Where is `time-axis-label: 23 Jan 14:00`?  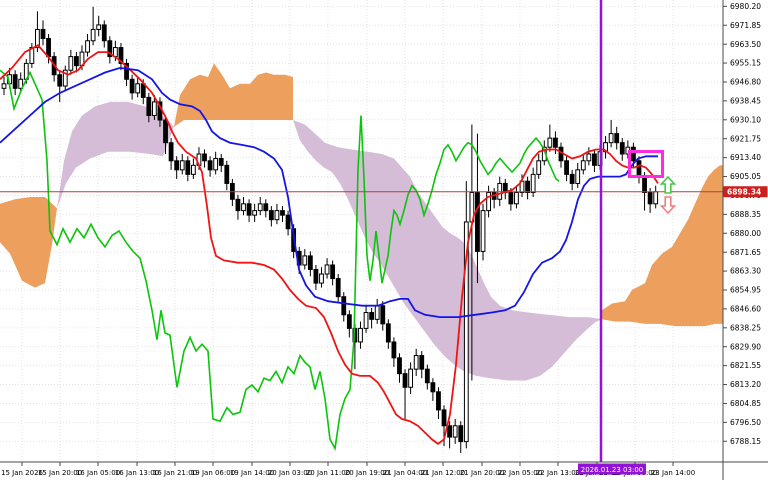
time-axis-label: 23 Jan 14:00 is located at coordinates (673, 473).